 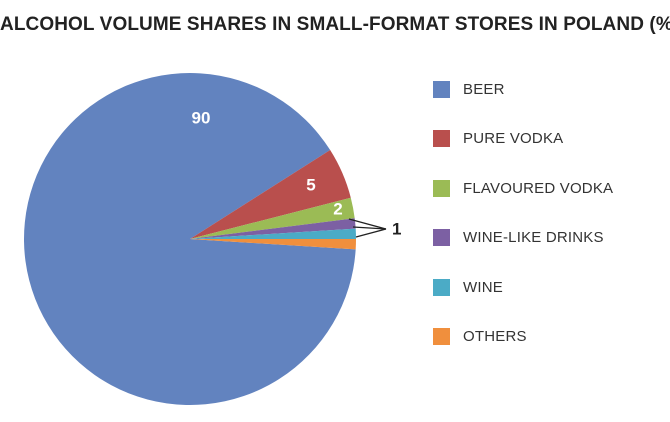 What do you see at coordinates (495, 337) in the screenshot?
I see `legend-label: OTHERS` at bounding box center [495, 337].